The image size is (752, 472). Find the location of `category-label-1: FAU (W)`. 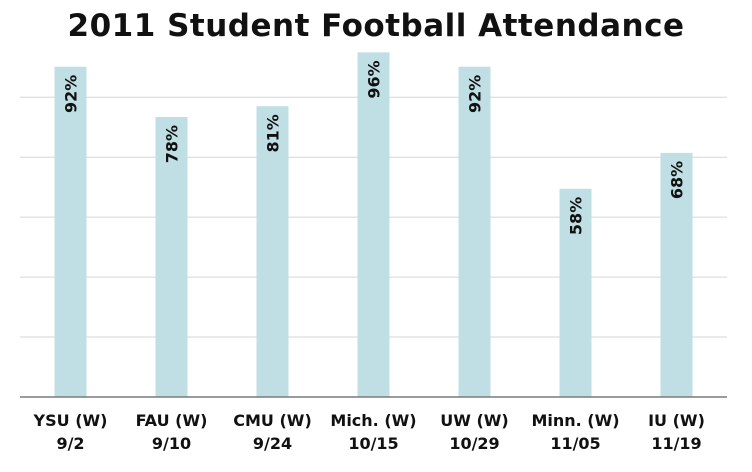

category-label-1: FAU (W) is located at coordinates (172, 420).